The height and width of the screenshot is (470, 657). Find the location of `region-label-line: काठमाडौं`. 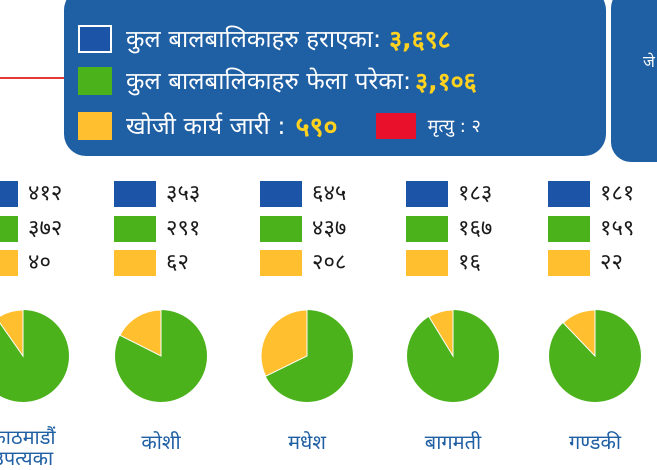

region-label-line: काठमाडौं is located at coordinates (28, 437).